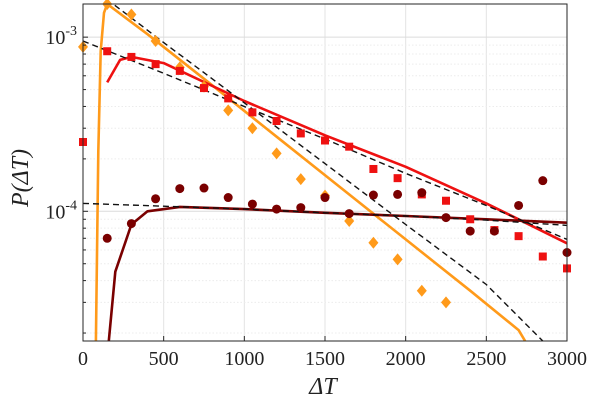 The height and width of the screenshot is (404, 598). I want to click on y-axis: 10⁻⁴ 10⁻³, so click(66, 179).